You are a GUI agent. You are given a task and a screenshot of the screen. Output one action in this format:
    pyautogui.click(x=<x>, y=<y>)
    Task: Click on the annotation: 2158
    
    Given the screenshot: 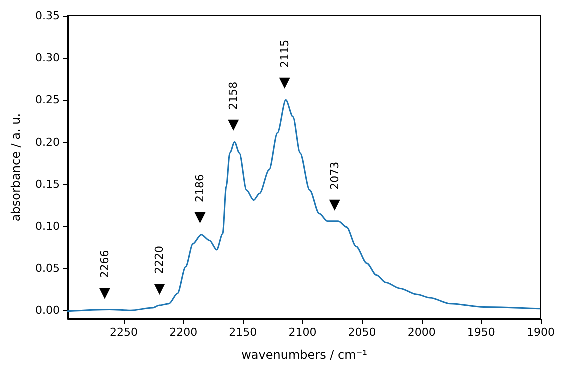 What is the action you would take?
    pyautogui.click(x=233, y=96)
    